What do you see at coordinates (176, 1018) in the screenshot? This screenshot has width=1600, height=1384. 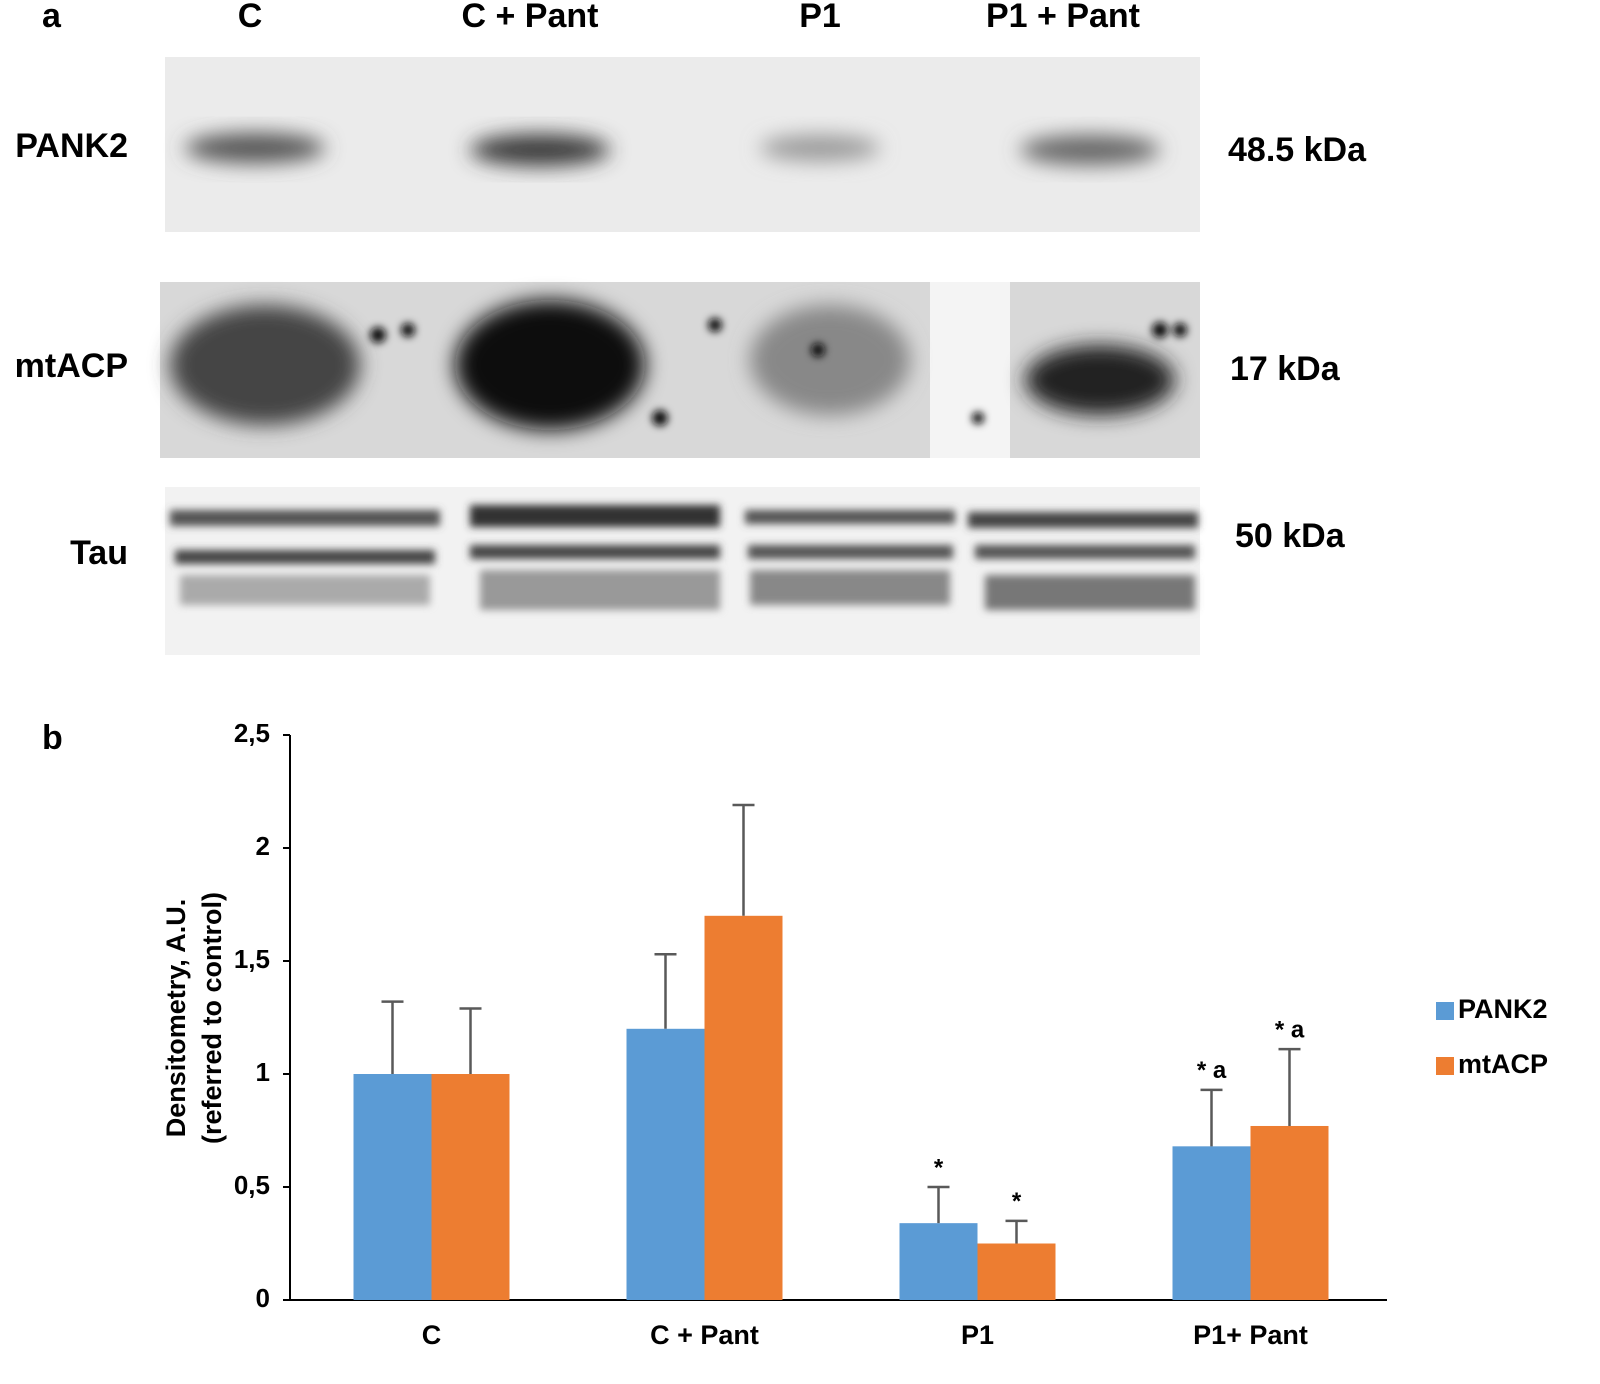 I see `y-axis-title: Densitometry, A.U.` at bounding box center [176, 1018].